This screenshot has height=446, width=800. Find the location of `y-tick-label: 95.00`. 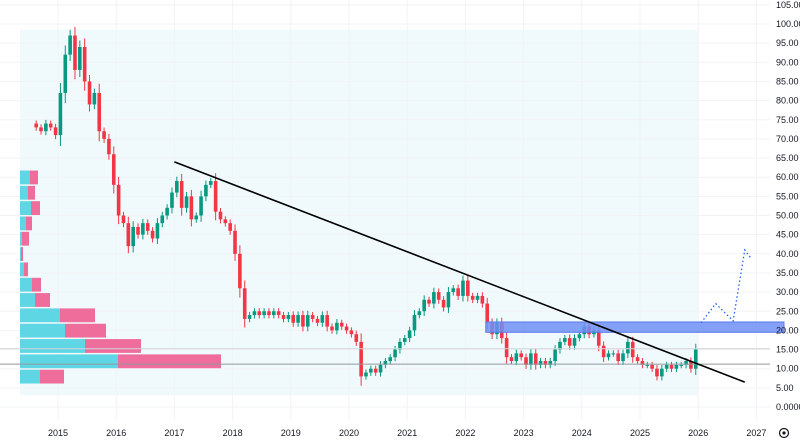

y-tick-label: 95.00 is located at coordinates (787, 43).